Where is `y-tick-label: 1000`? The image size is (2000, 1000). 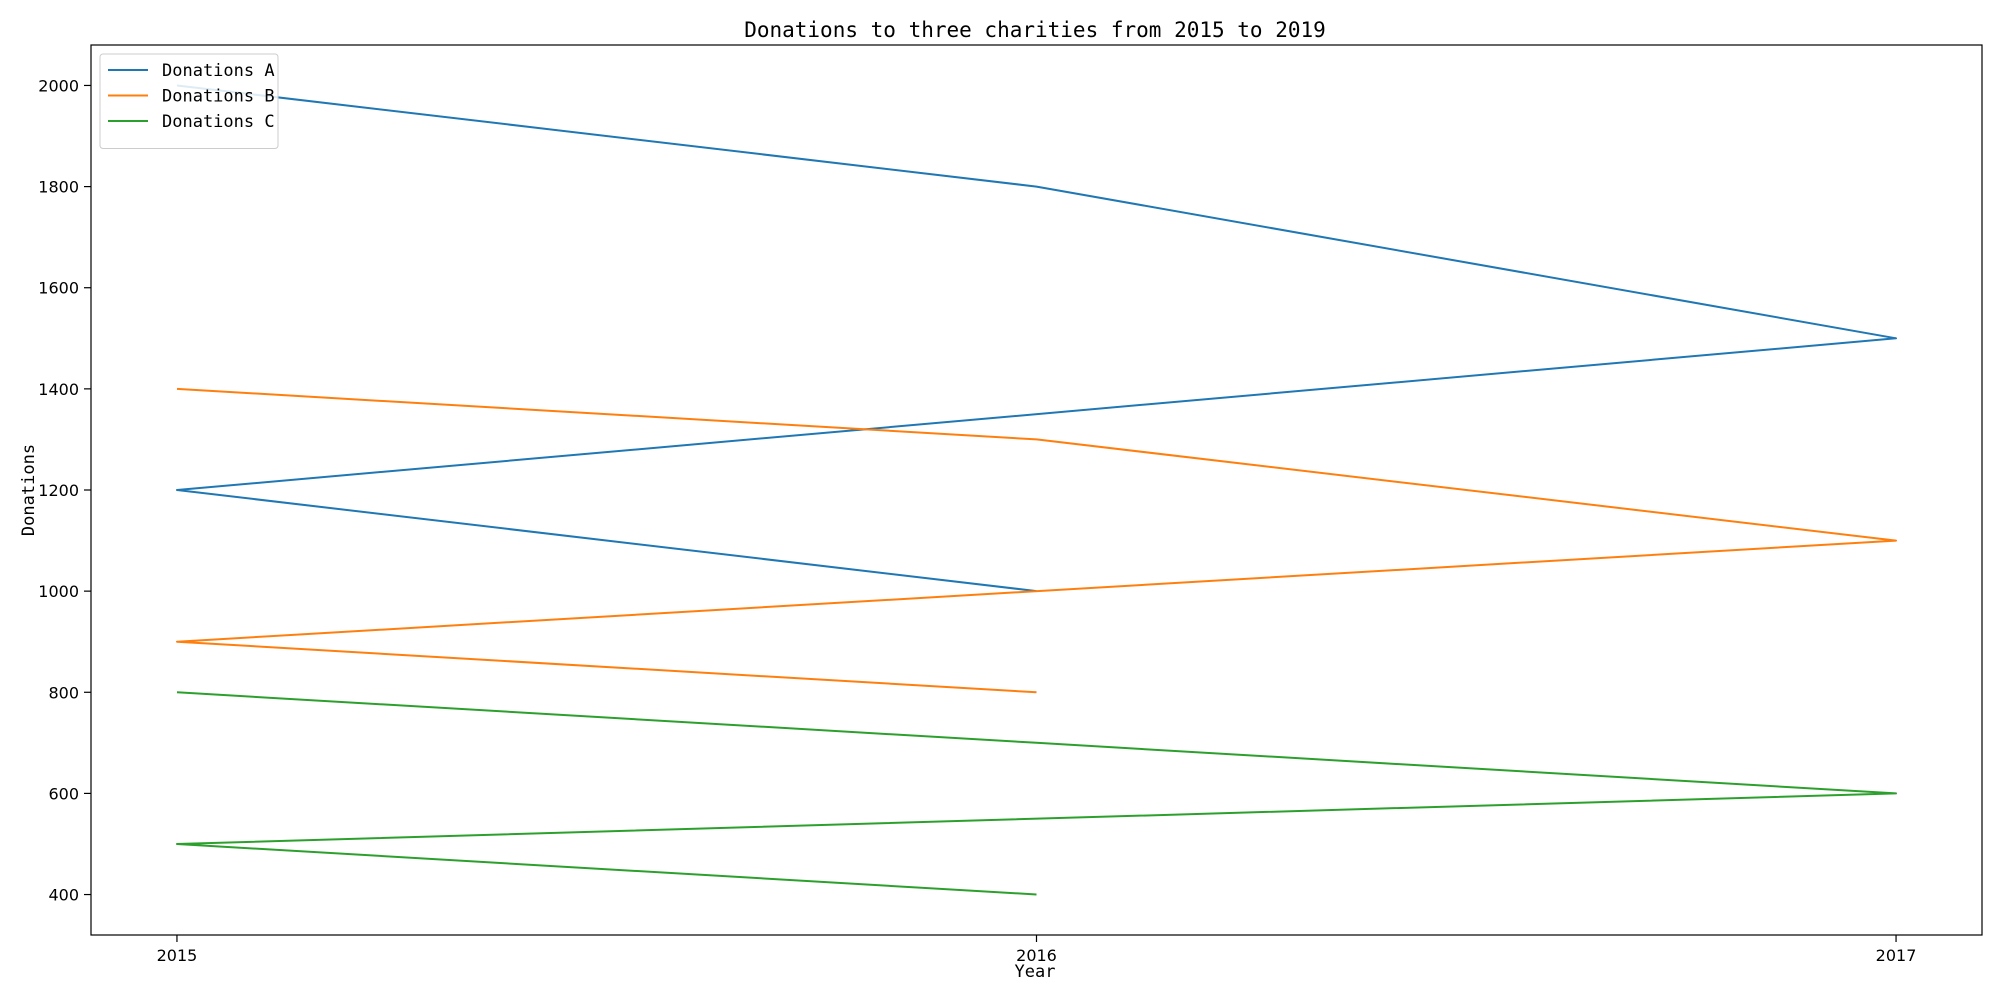
y-tick-label: 1000 is located at coordinates (58, 591).